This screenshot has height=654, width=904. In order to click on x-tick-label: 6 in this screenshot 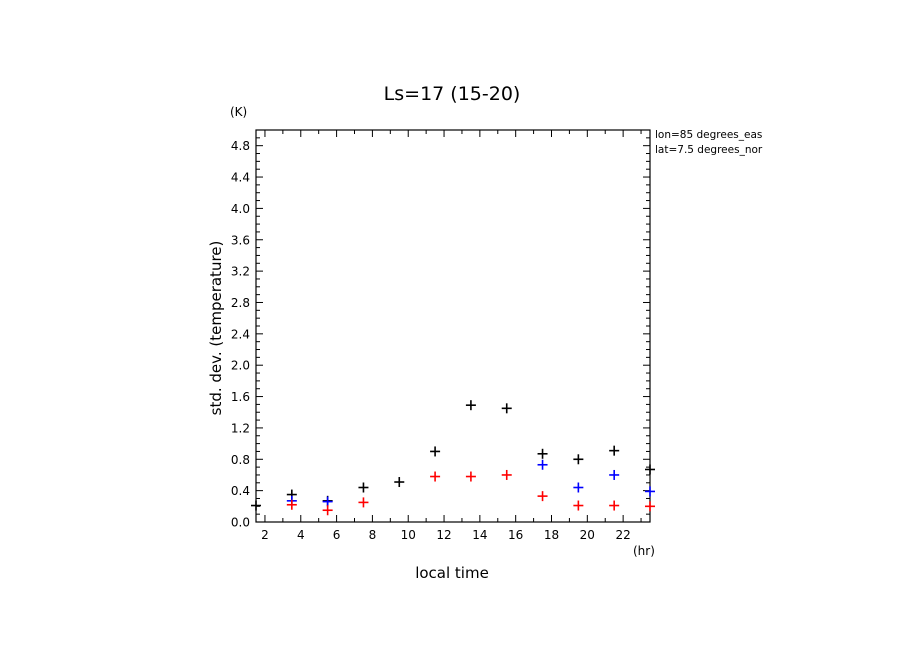, I will do `click(337, 535)`.